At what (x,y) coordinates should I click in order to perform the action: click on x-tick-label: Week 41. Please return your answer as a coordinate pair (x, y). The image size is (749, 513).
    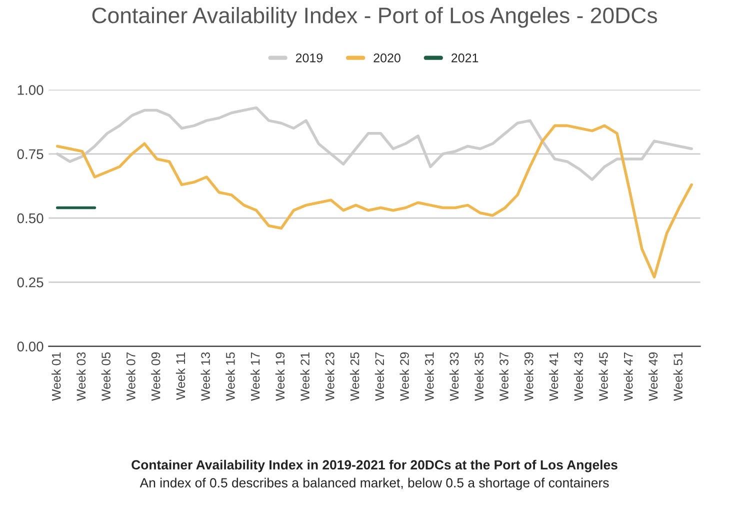
    Looking at the image, I should click on (553, 376).